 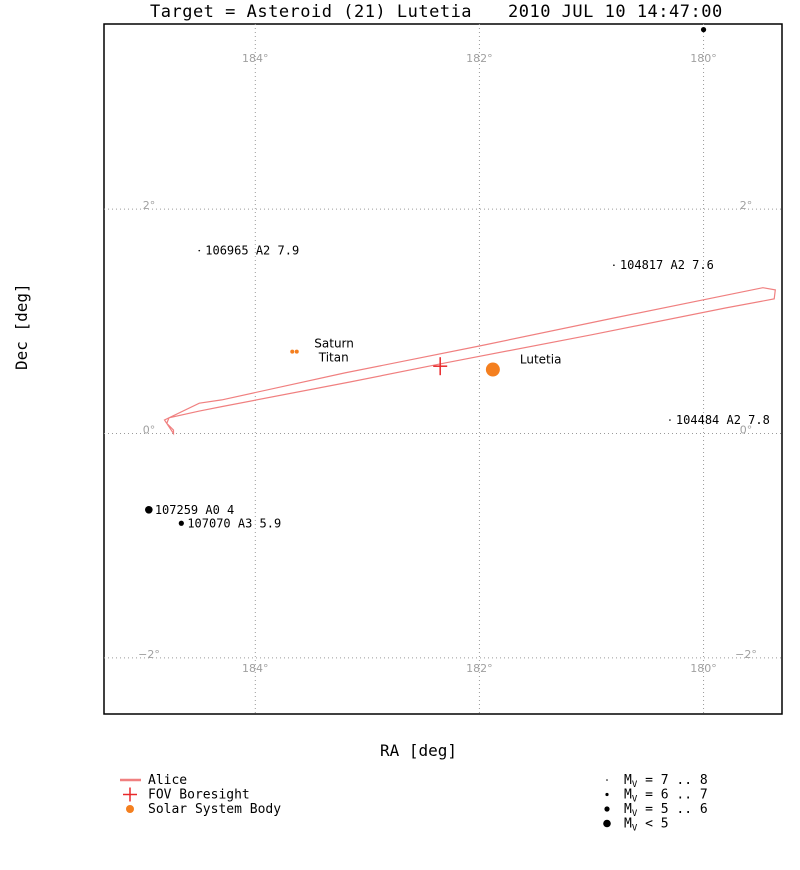 I want to click on star-label: 107070 A3 5.9, so click(x=234, y=523).